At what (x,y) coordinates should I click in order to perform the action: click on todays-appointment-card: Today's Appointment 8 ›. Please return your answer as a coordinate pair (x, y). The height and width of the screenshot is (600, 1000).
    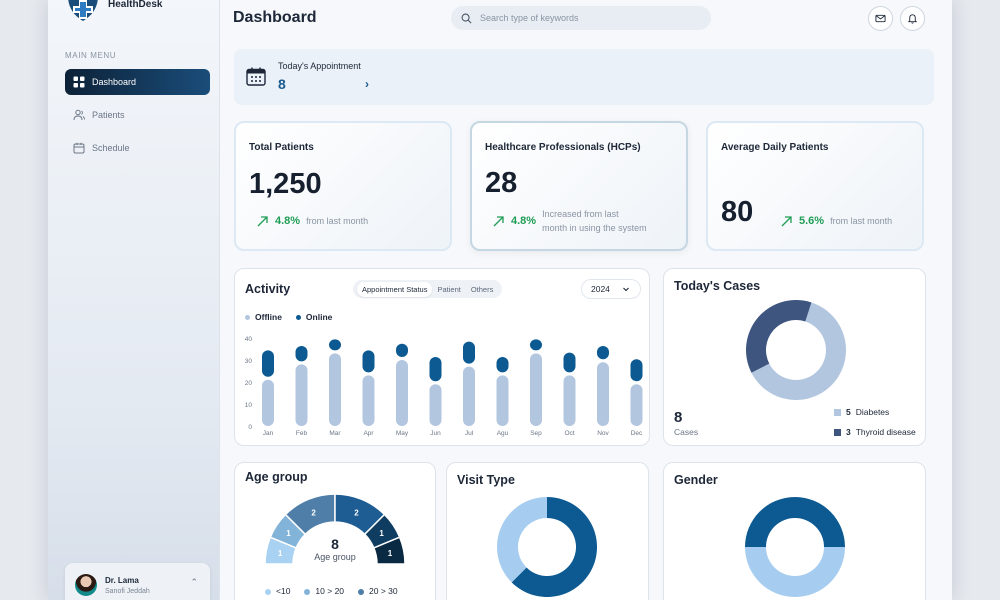
    Looking at the image, I should click on (584, 77).